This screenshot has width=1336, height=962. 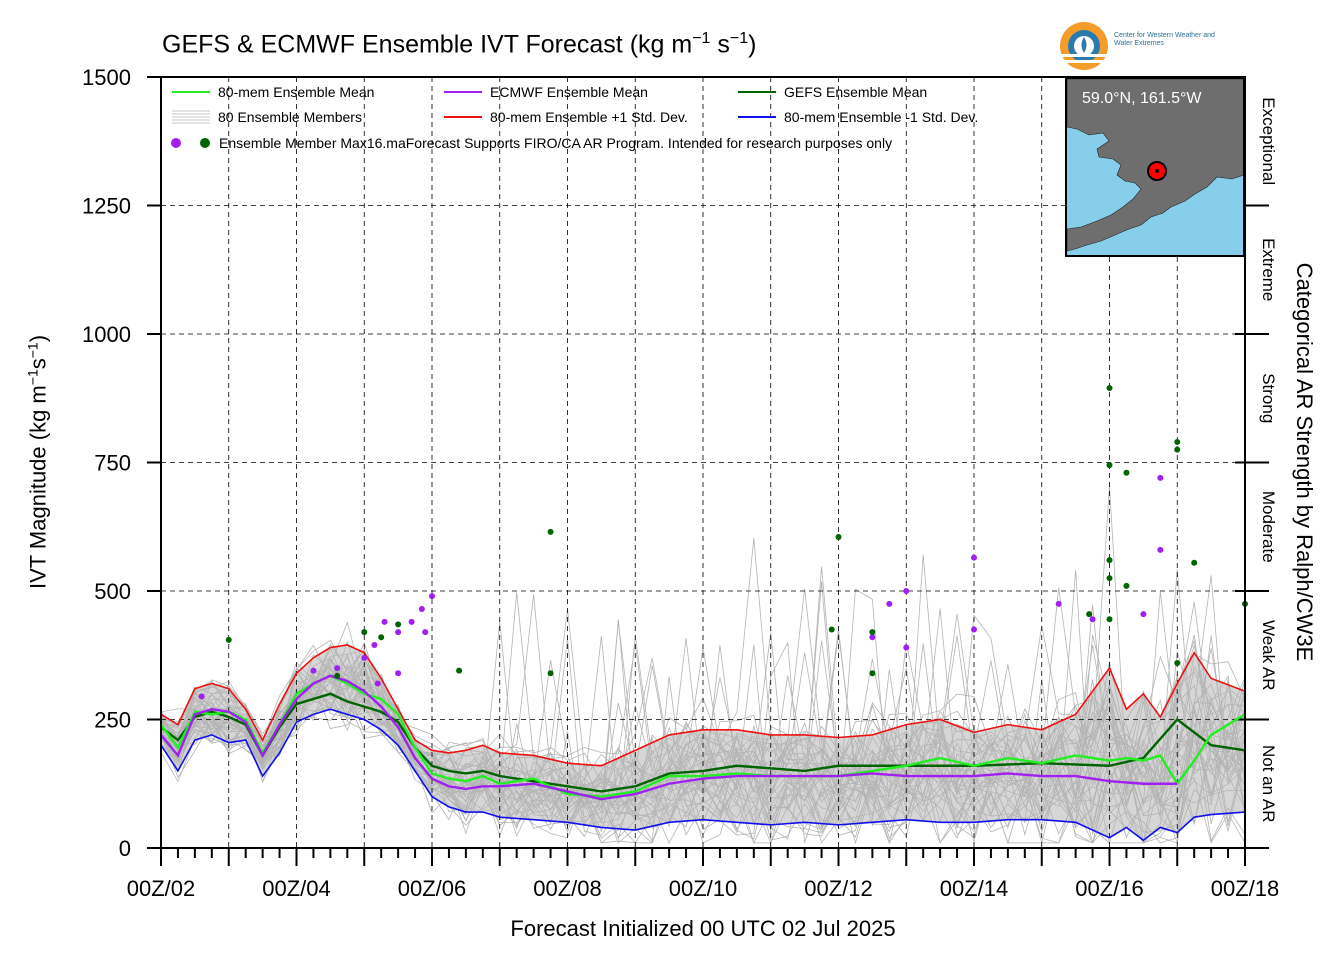 I want to click on y-tick-label: 1250, so click(x=106, y=206).